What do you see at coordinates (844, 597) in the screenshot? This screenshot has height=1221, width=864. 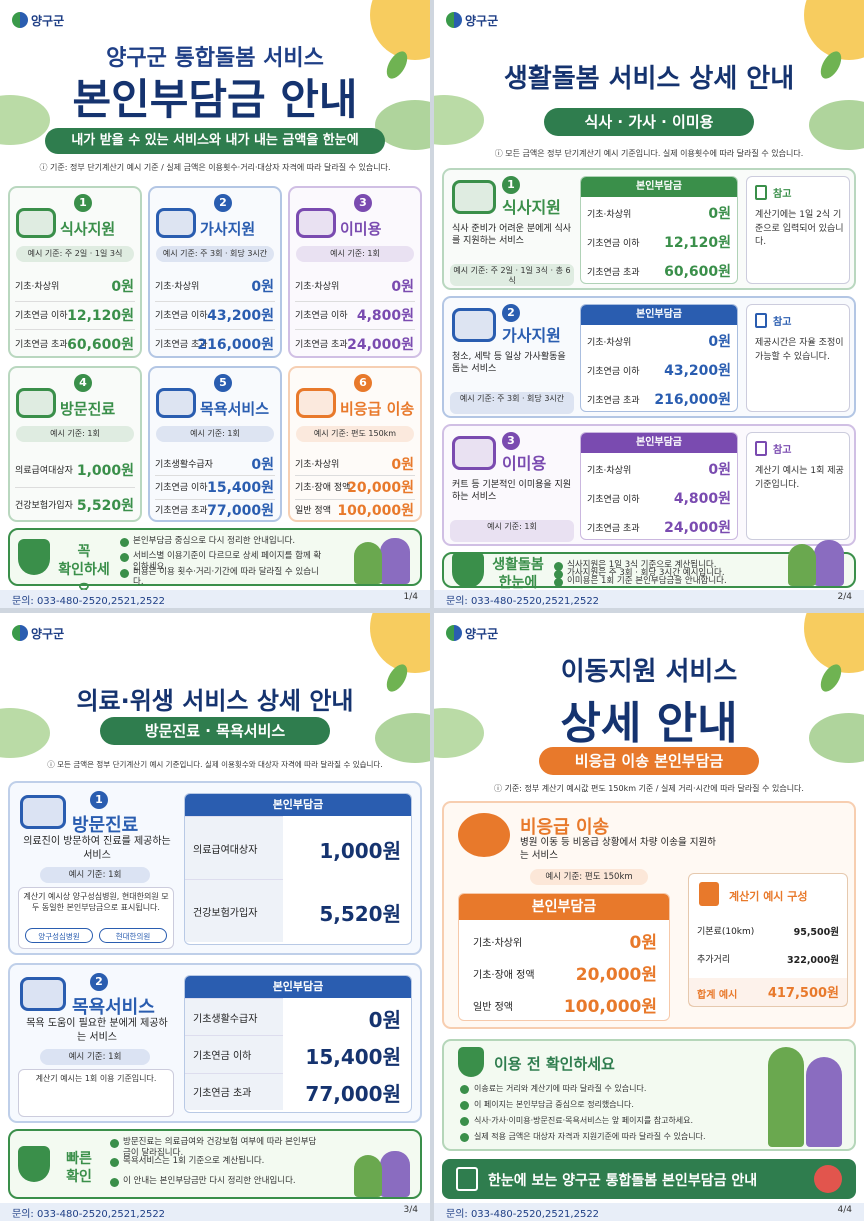 I see `page-number: 2/4` at bounding box center [844, 597].